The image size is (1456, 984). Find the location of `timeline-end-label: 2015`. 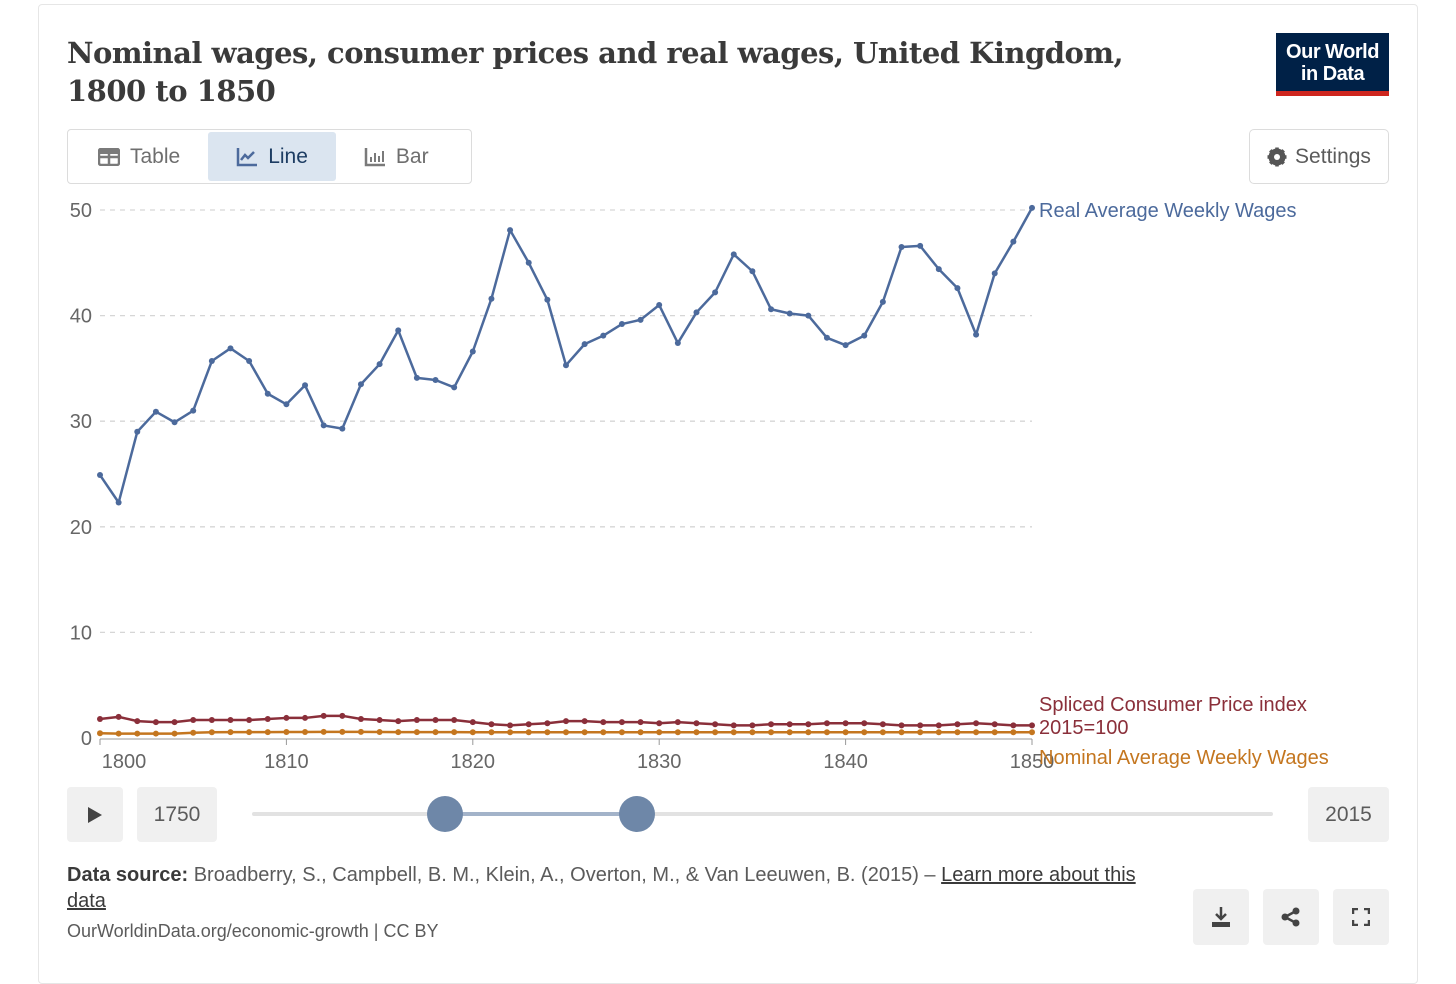

timeline-end-label: 2015 is located at coordinates (1348, 814).